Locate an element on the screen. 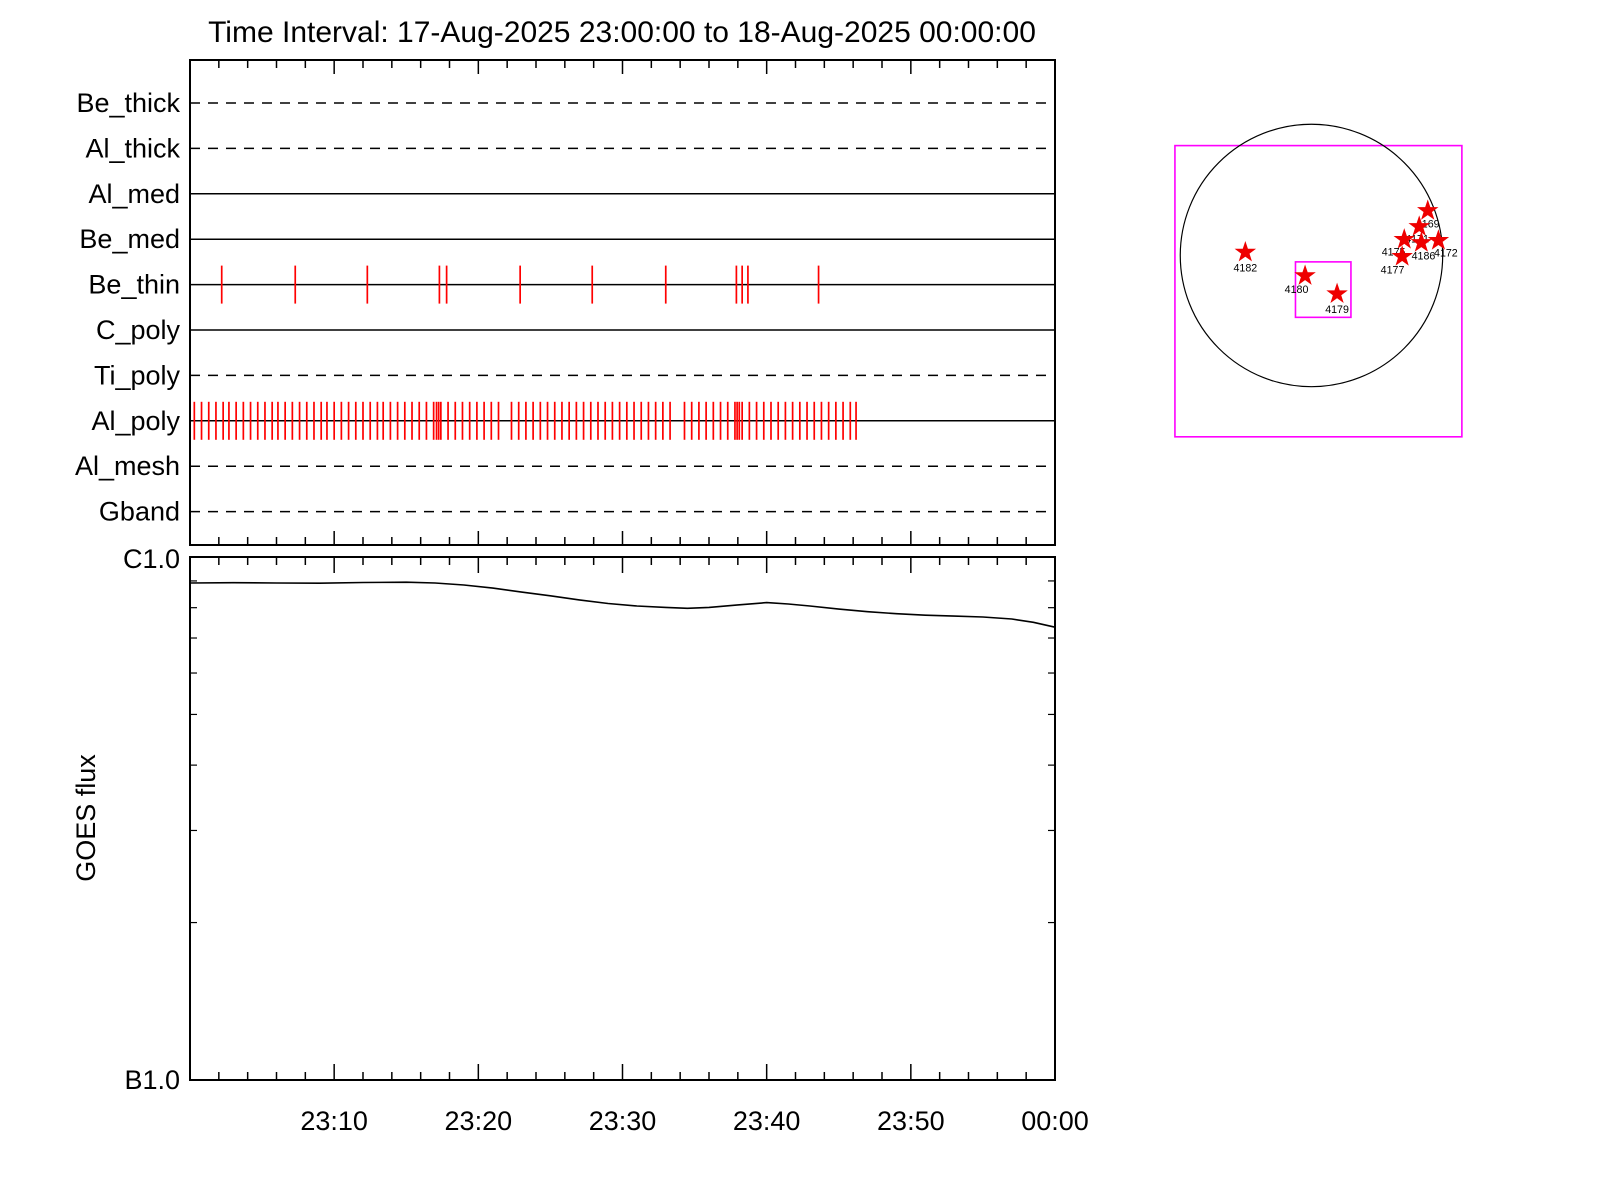 Image resolution: width=1600 pixels, height=1200 pixels. fov-box-inner is located at coordinates (1323, 290).